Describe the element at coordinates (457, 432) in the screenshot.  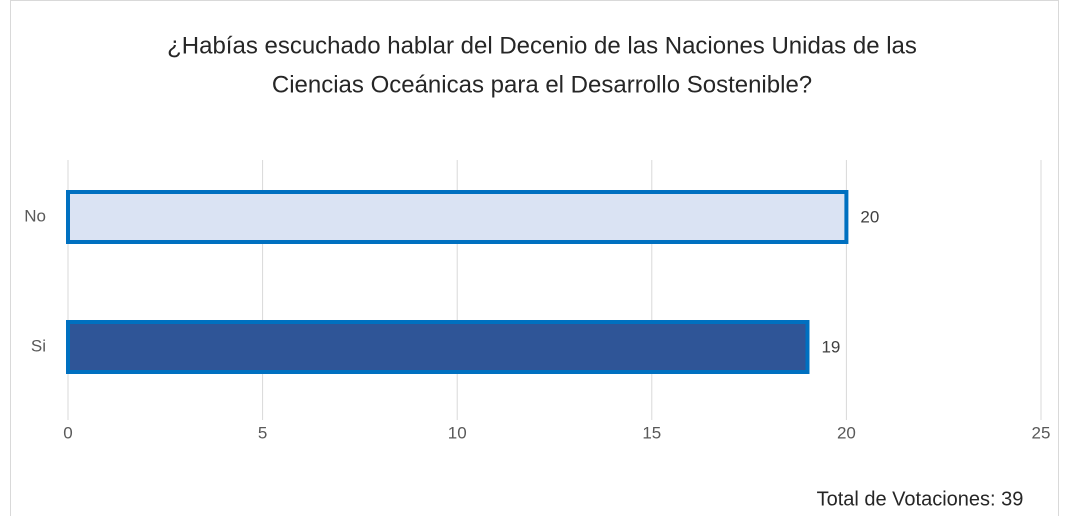
I see `x-tick-label: 10` at that location.